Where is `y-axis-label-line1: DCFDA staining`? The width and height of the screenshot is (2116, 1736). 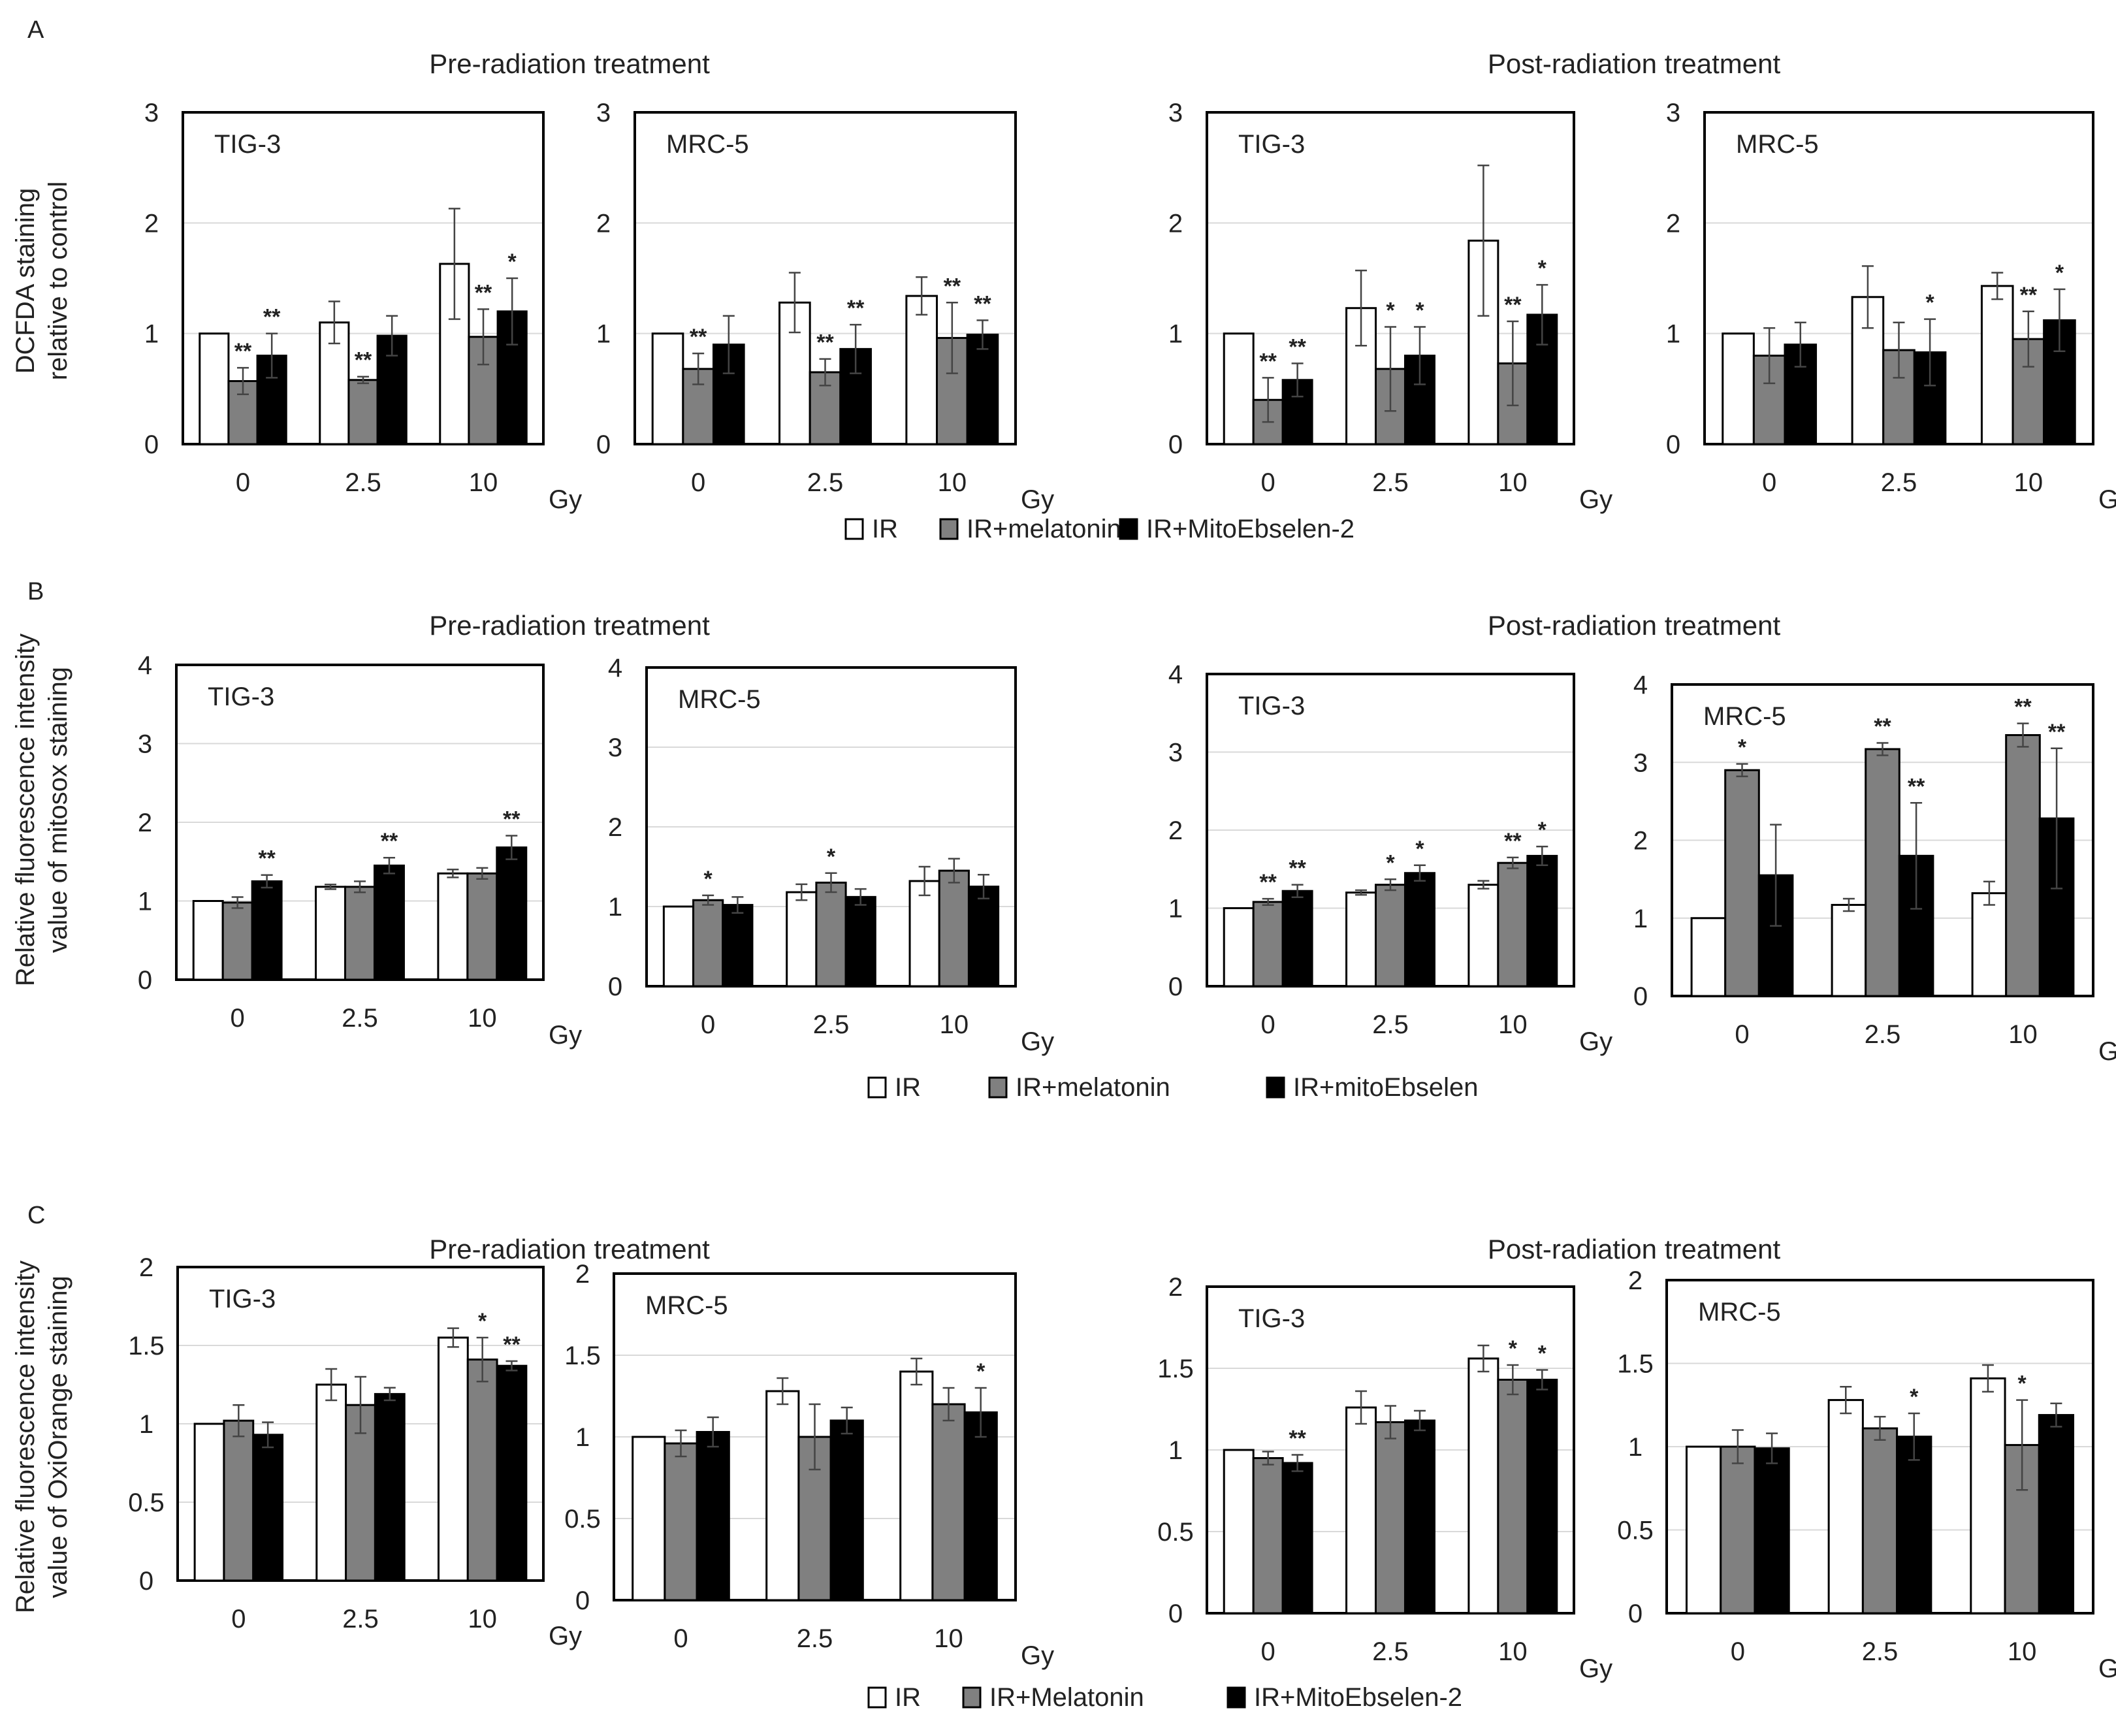 y-axis-label-line1: DCFDA staining is located at coordinates (25, 281).